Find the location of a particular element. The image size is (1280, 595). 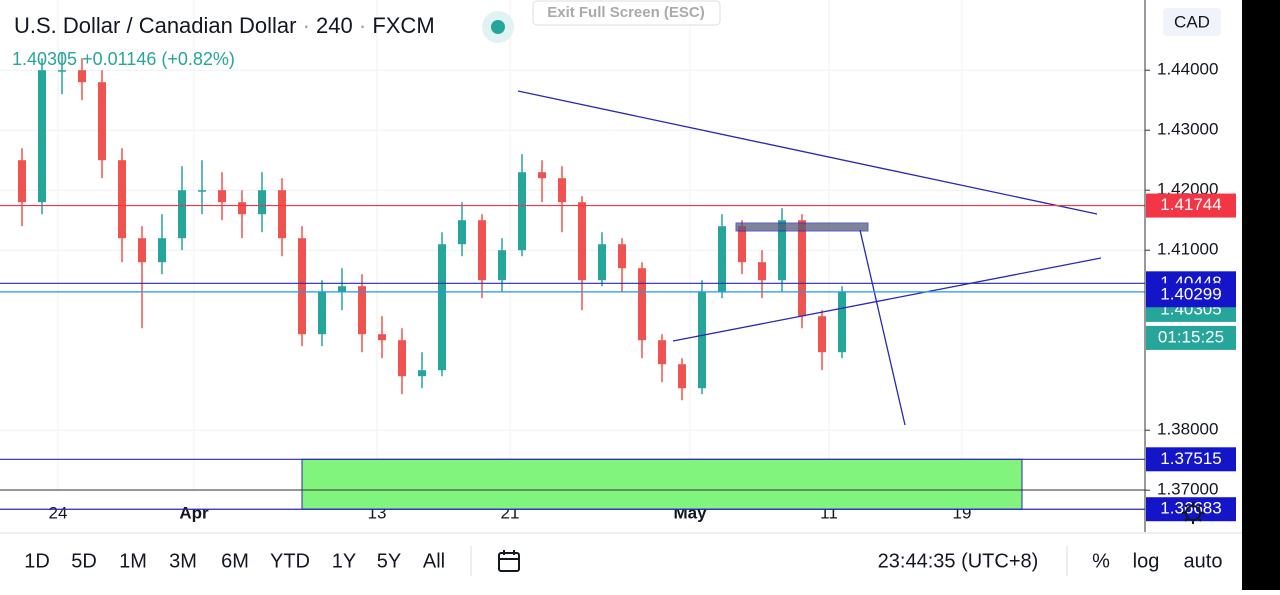

range-button: All is located at coordinates (434, 561).